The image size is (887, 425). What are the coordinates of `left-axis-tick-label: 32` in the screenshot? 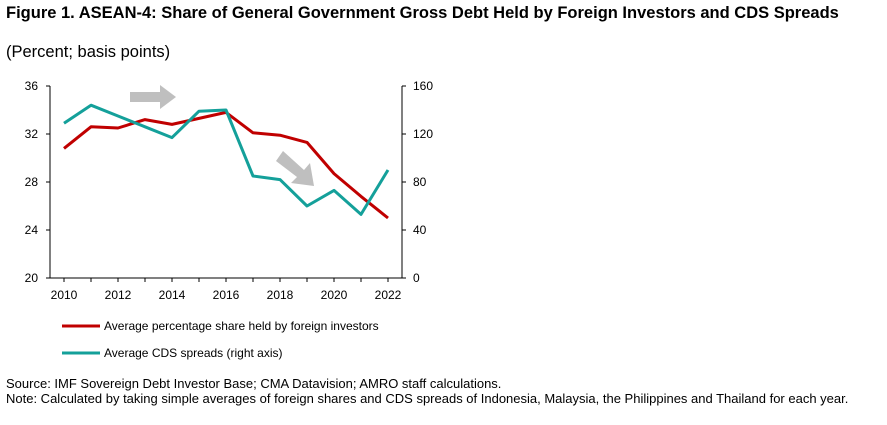 It's located at (32, 134).